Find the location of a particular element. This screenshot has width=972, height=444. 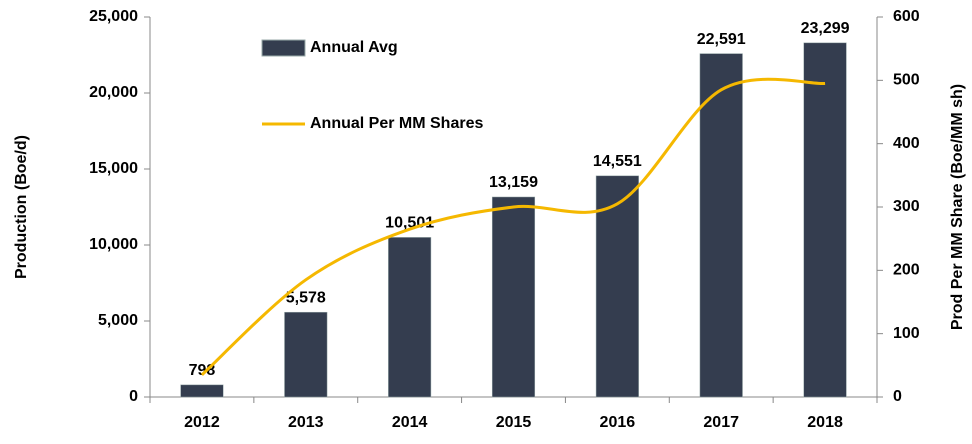

value-label: 22,591 is located at coordinates (721, 39).